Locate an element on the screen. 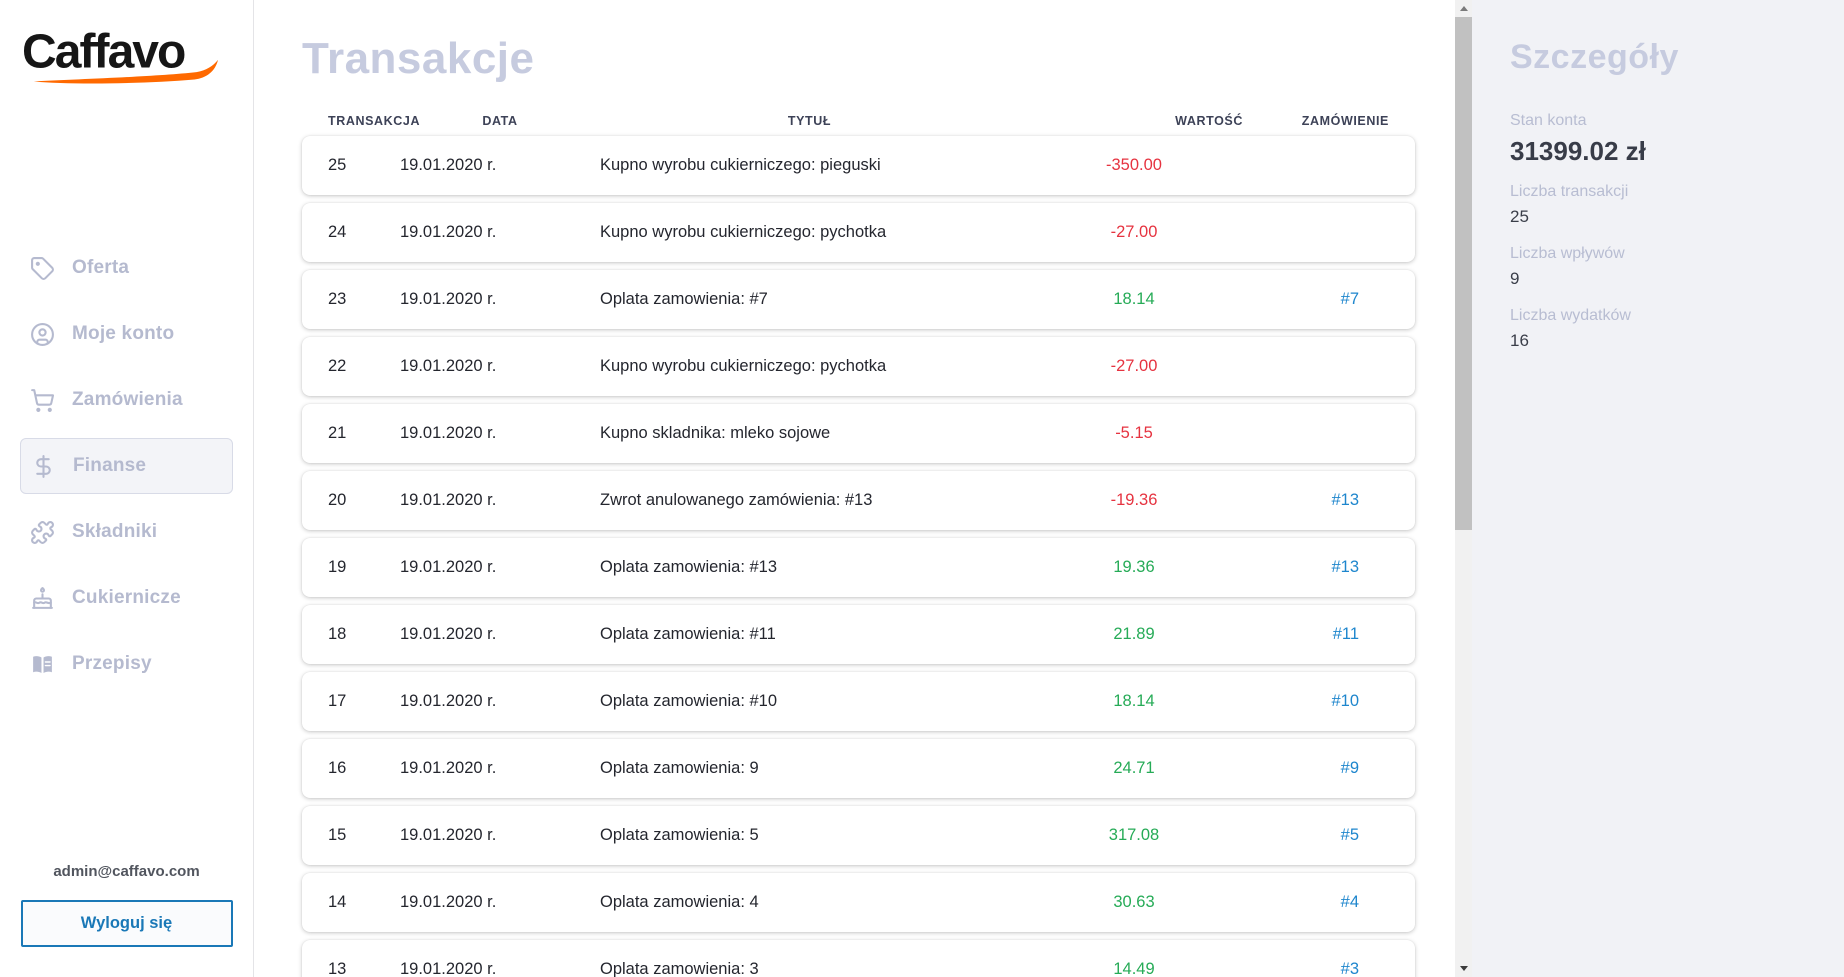 The height and width of the screenshot is (977, 1844). sidebar-item-cukiernicze: Cukiernicze is located at coordinates (126, 598).